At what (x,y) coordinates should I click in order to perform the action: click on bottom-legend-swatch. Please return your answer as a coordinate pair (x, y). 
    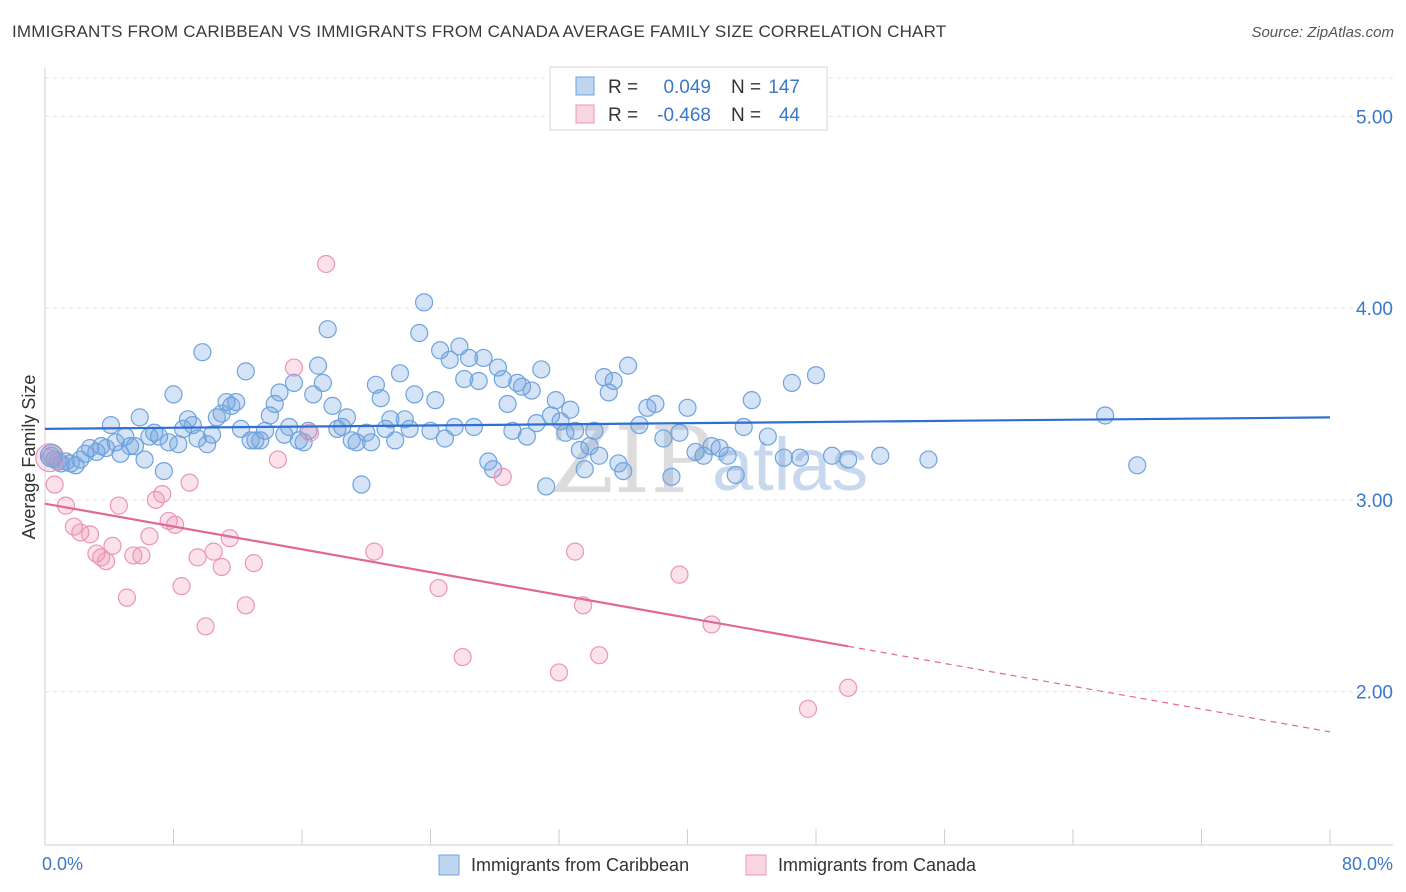
    Looking at the image, I should click on (449, 865).